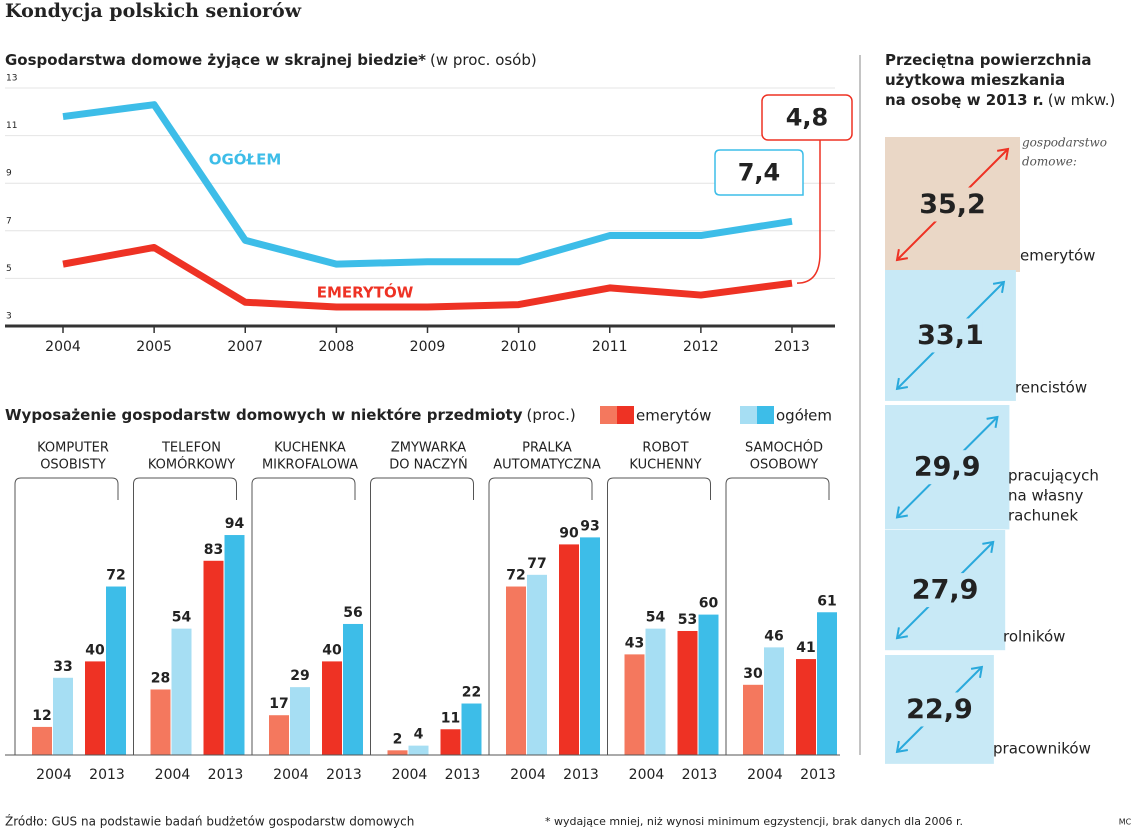 Image resolution: width=1143 pixels, height=840 pixels. Describe the element at coordinates (278, 704) in the screenshot. I see `value-label: 17` at that location.